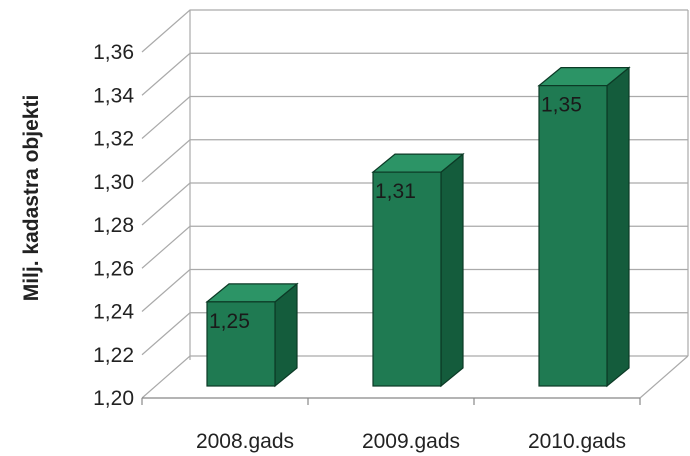  I want to click on x-category-label: 2010.gads, so click(577, 441).